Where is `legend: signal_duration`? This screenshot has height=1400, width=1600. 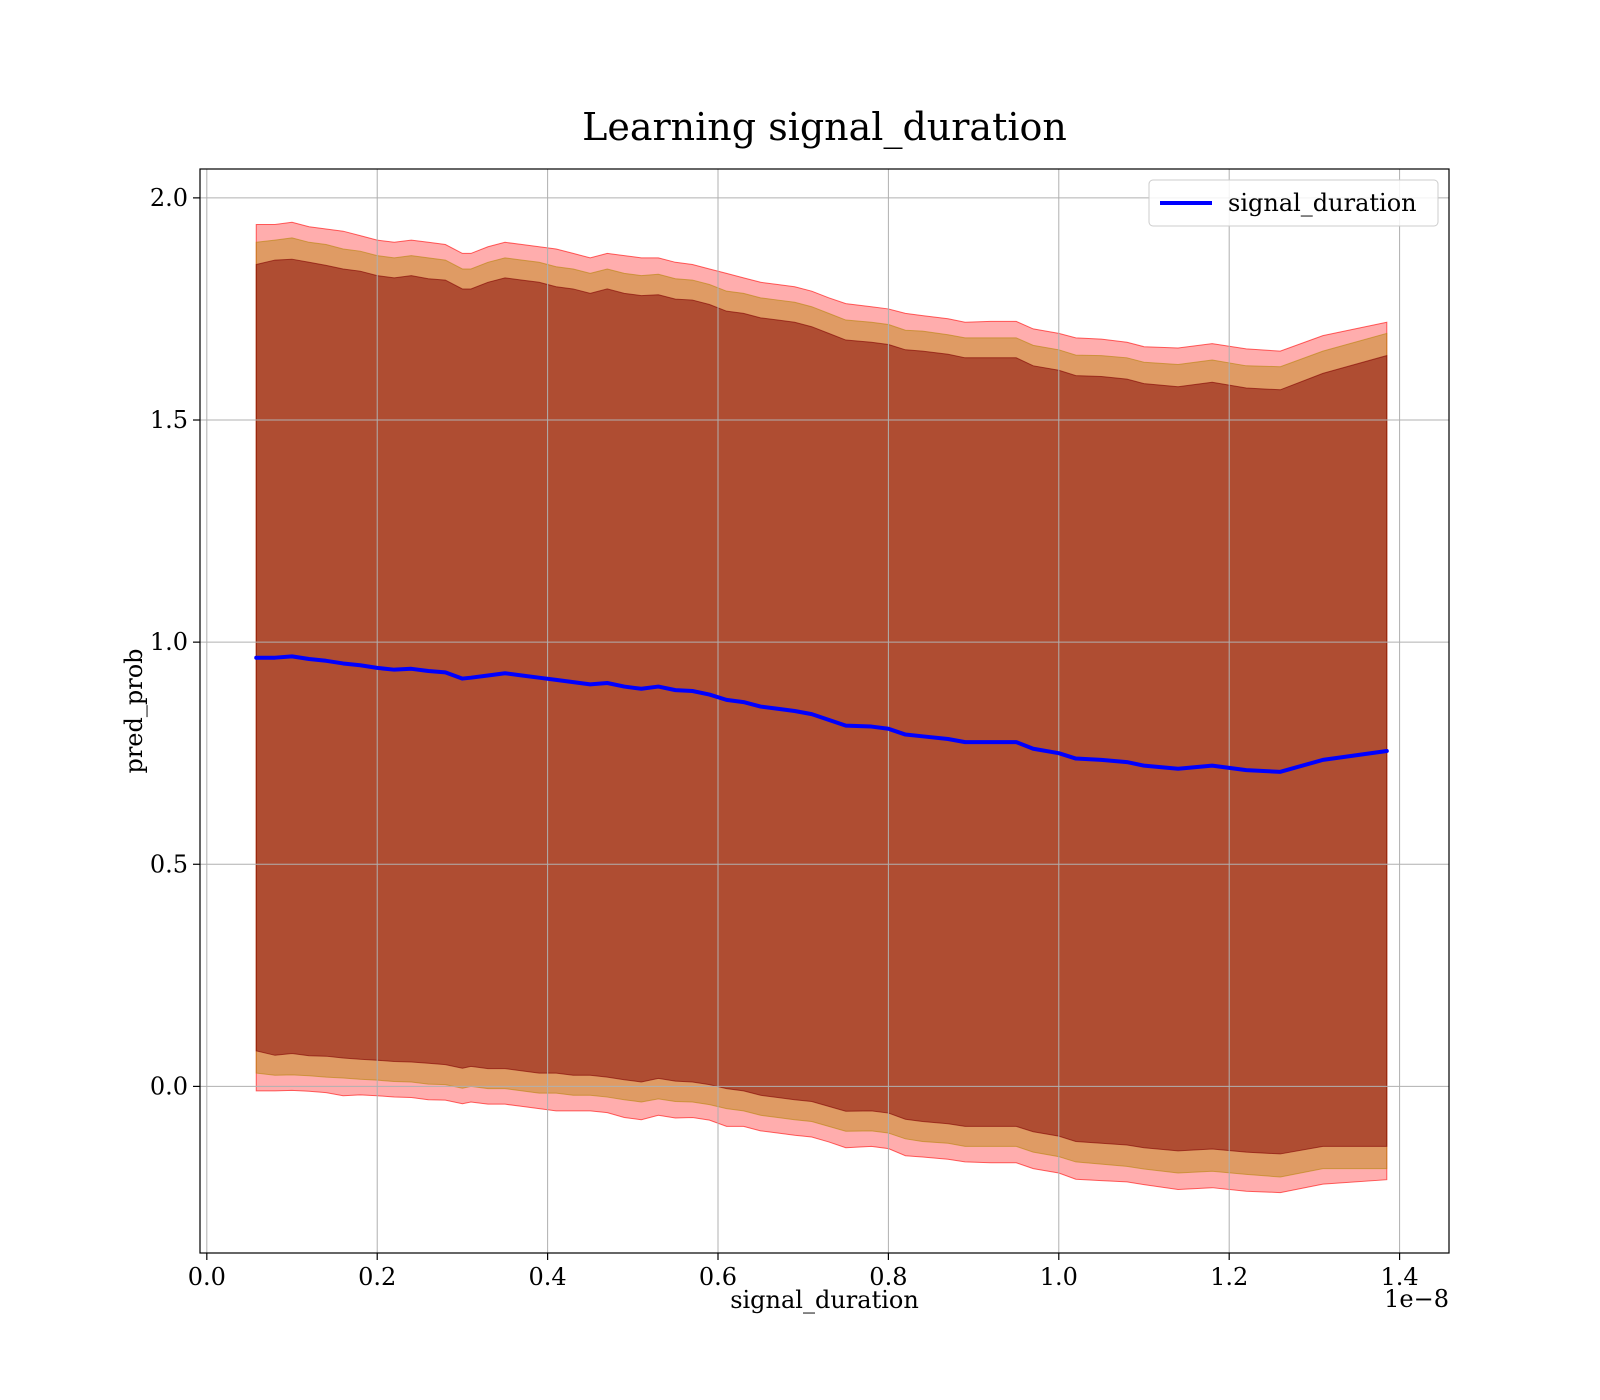
legend: signal_duration is located at coordinates (1293, 203).